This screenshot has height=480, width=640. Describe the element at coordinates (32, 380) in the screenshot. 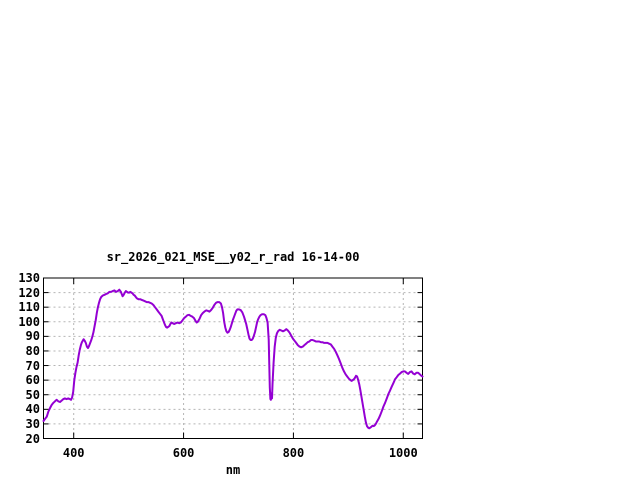

I see `y-tick-label: 60` at that location.